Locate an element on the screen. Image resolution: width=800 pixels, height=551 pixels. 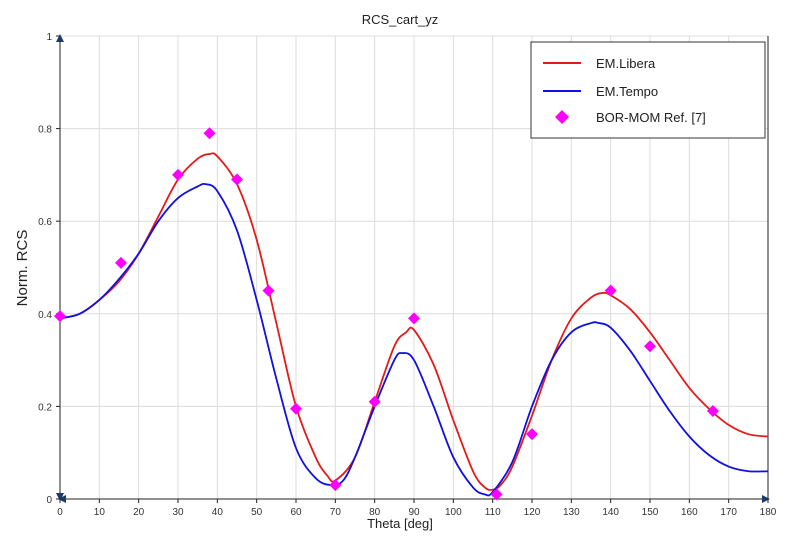
y-ticks: 0 0.2 0.4 0.6 0.8 1 is located at coordinates (49, 269).